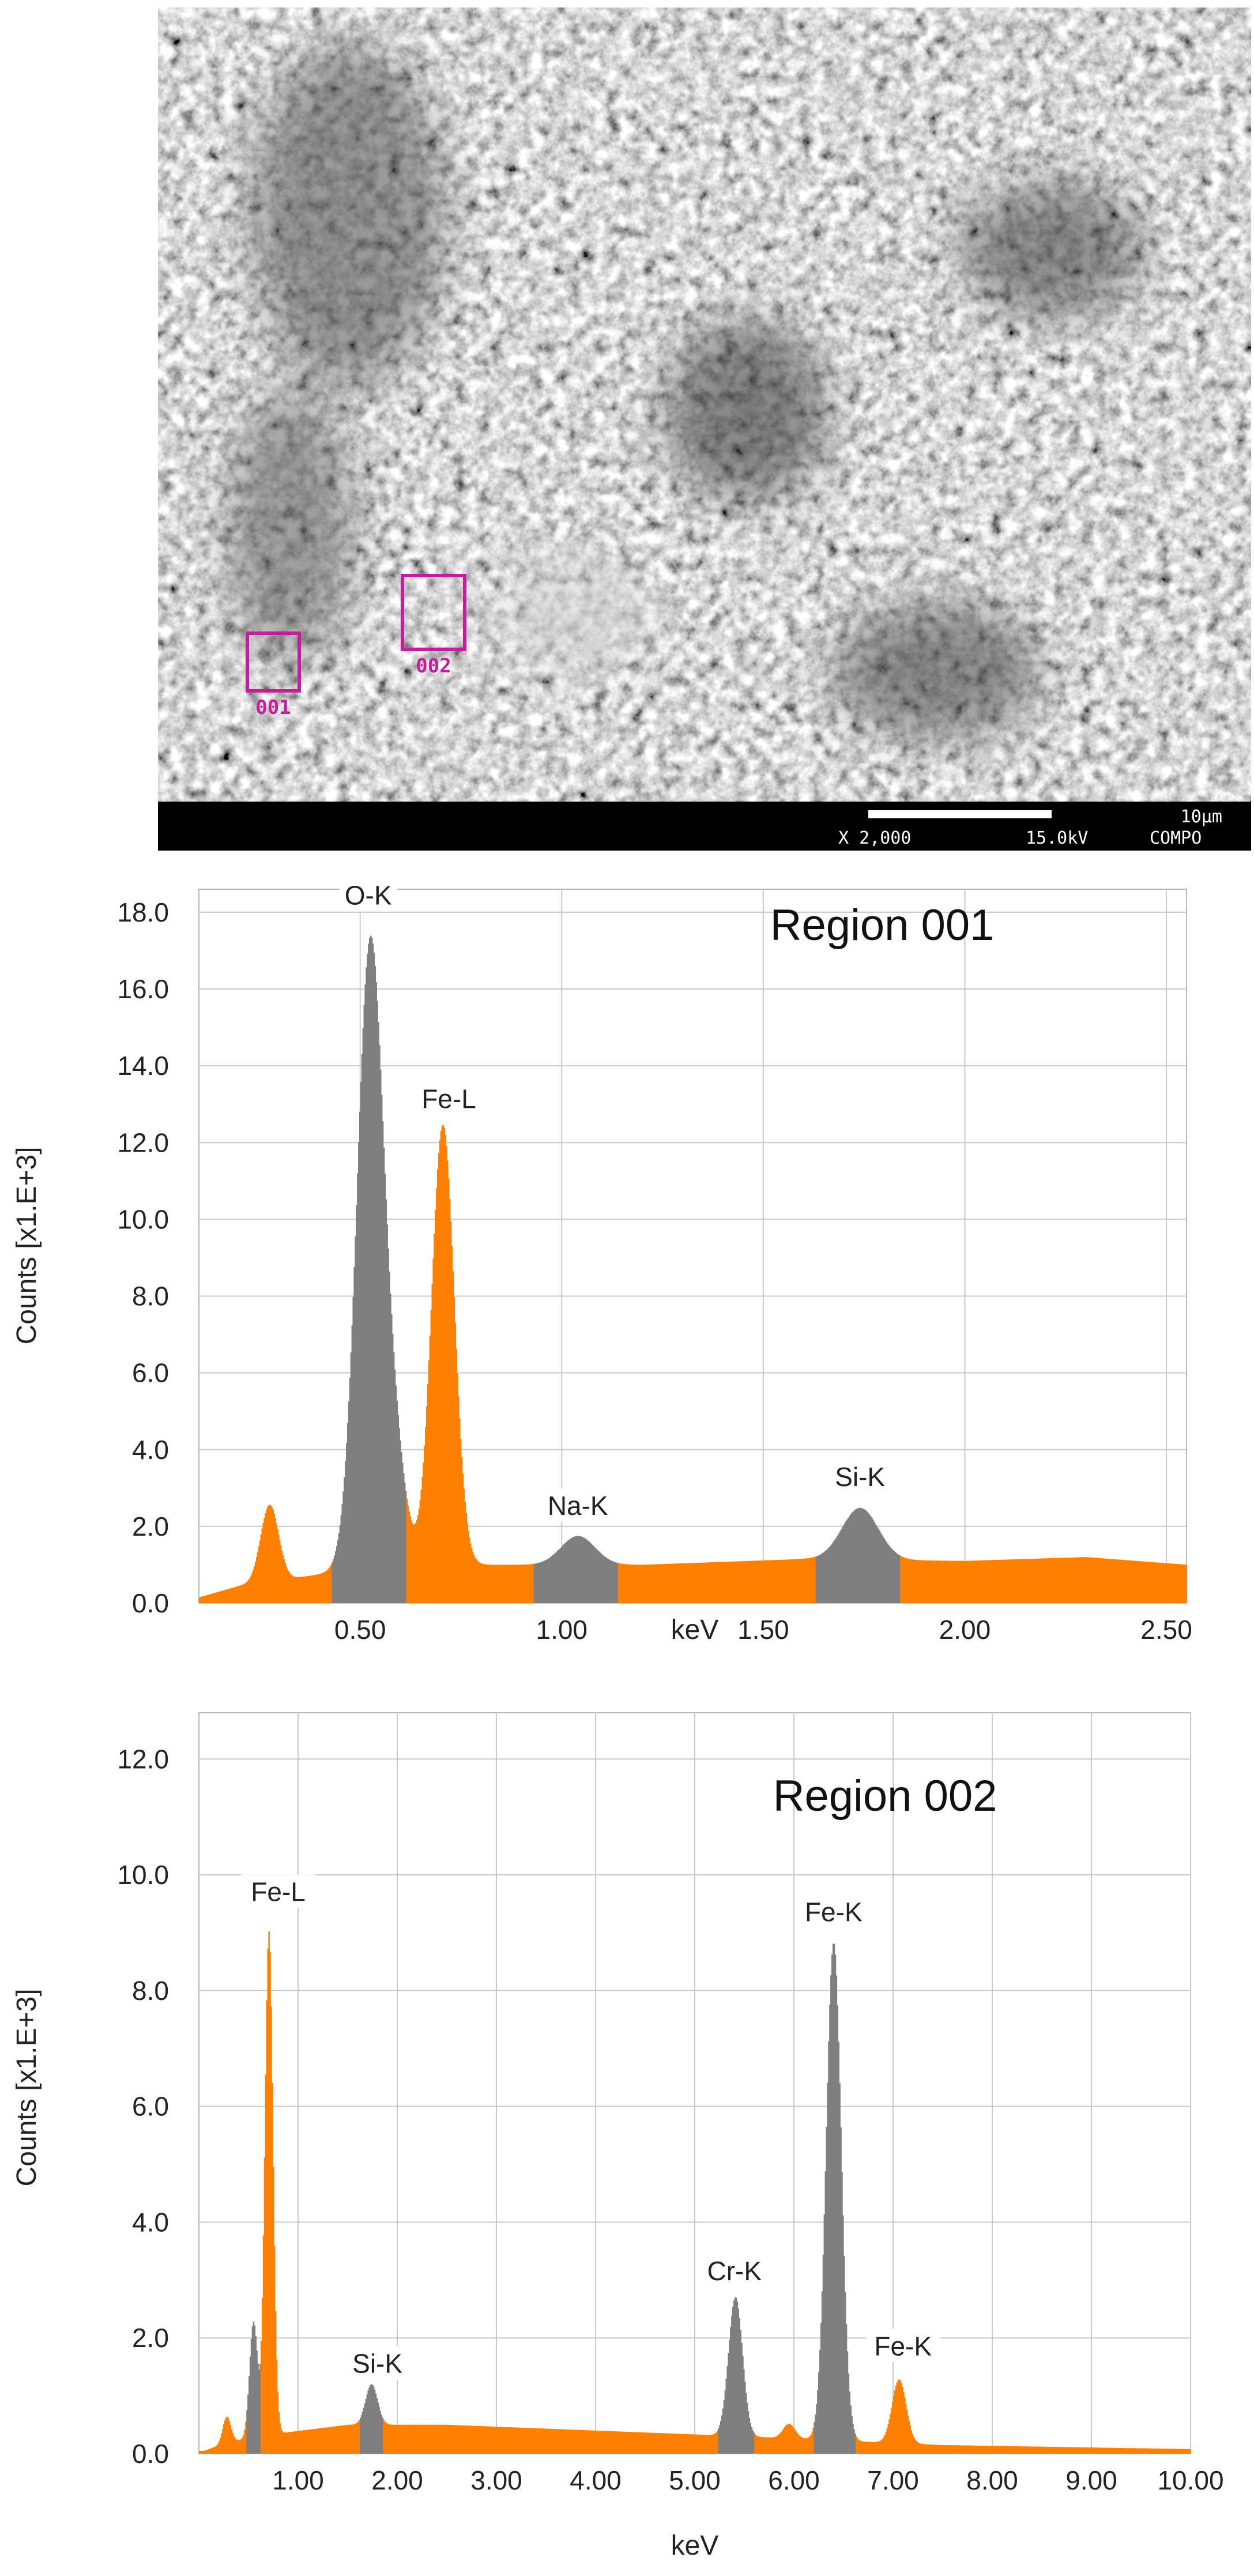  I want to click on x-tick-label: 1.50, so click(763, 1630).